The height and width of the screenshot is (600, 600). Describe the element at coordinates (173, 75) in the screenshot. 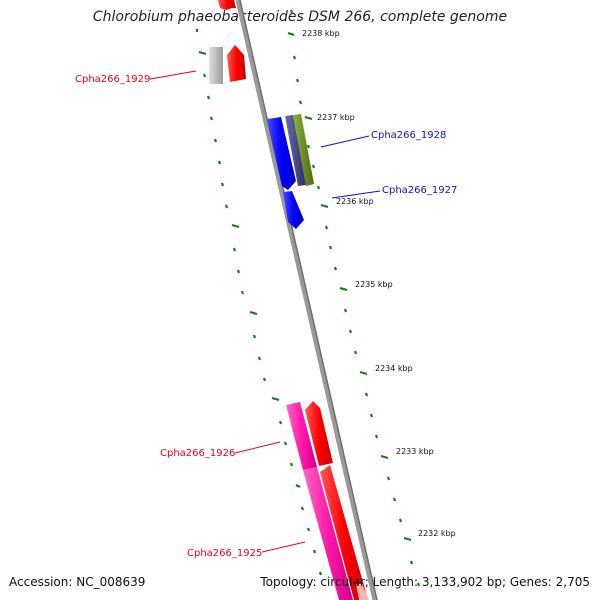

I see `leader-line-1929` at that location.